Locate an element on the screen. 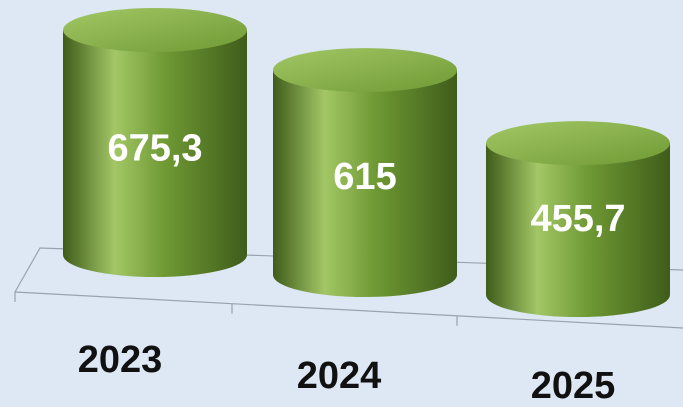  category-label-2025: 2025 is located at coordinates (573, 383).